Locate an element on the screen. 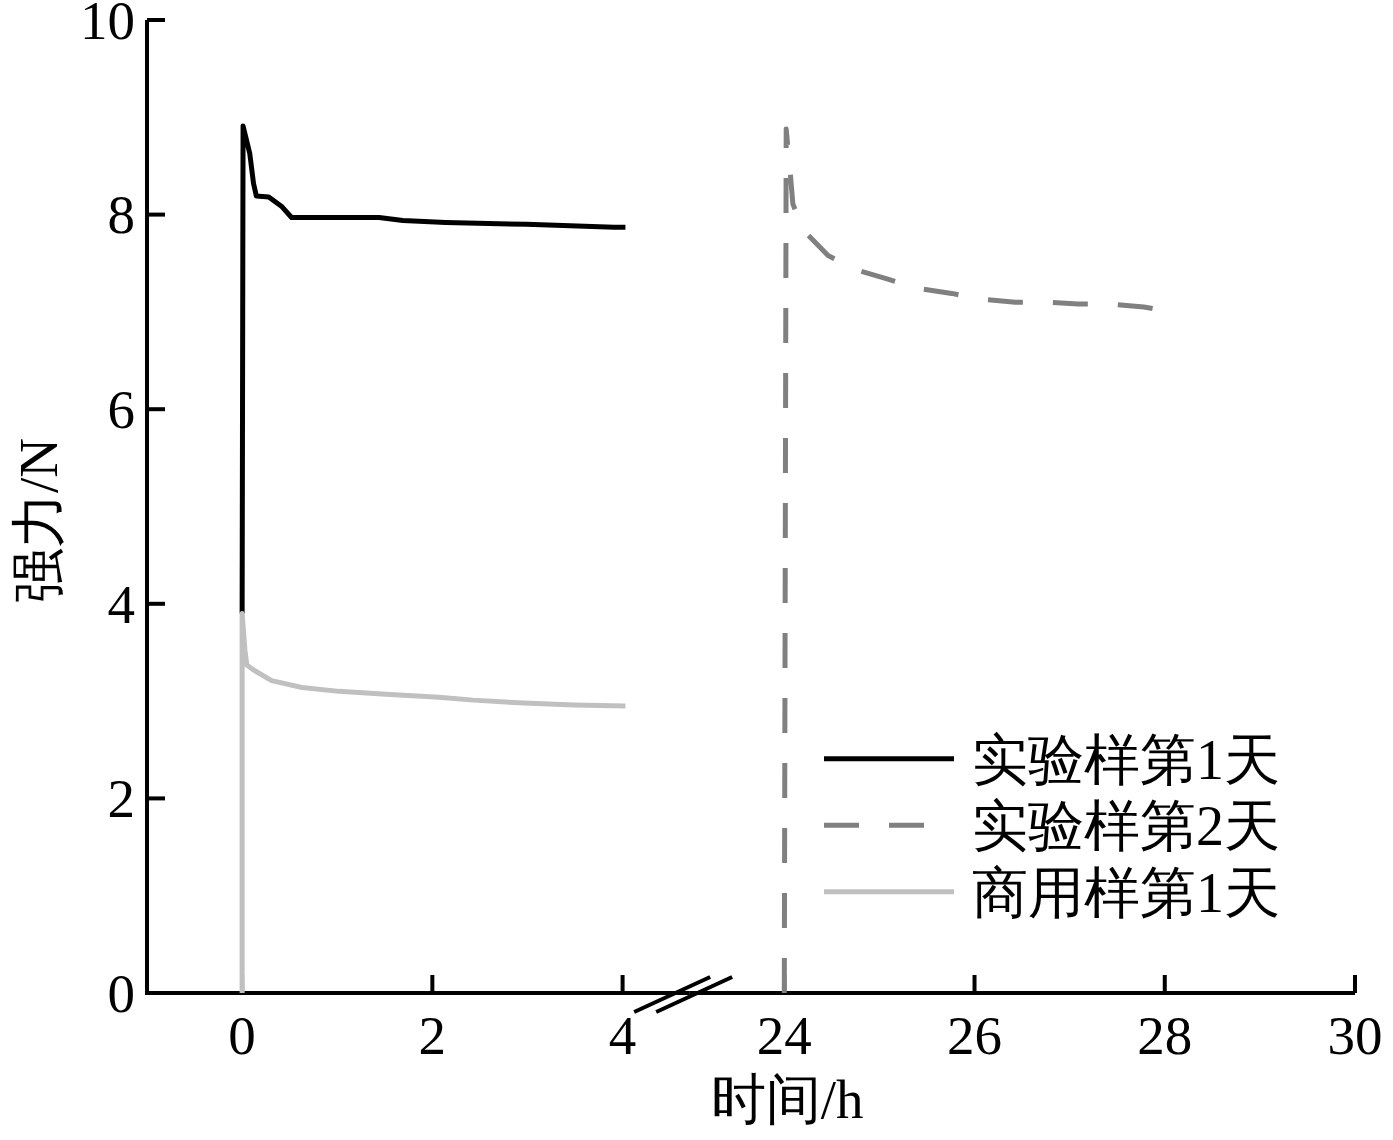  y-tick-label: 2 is located at coordinates (121, 799).